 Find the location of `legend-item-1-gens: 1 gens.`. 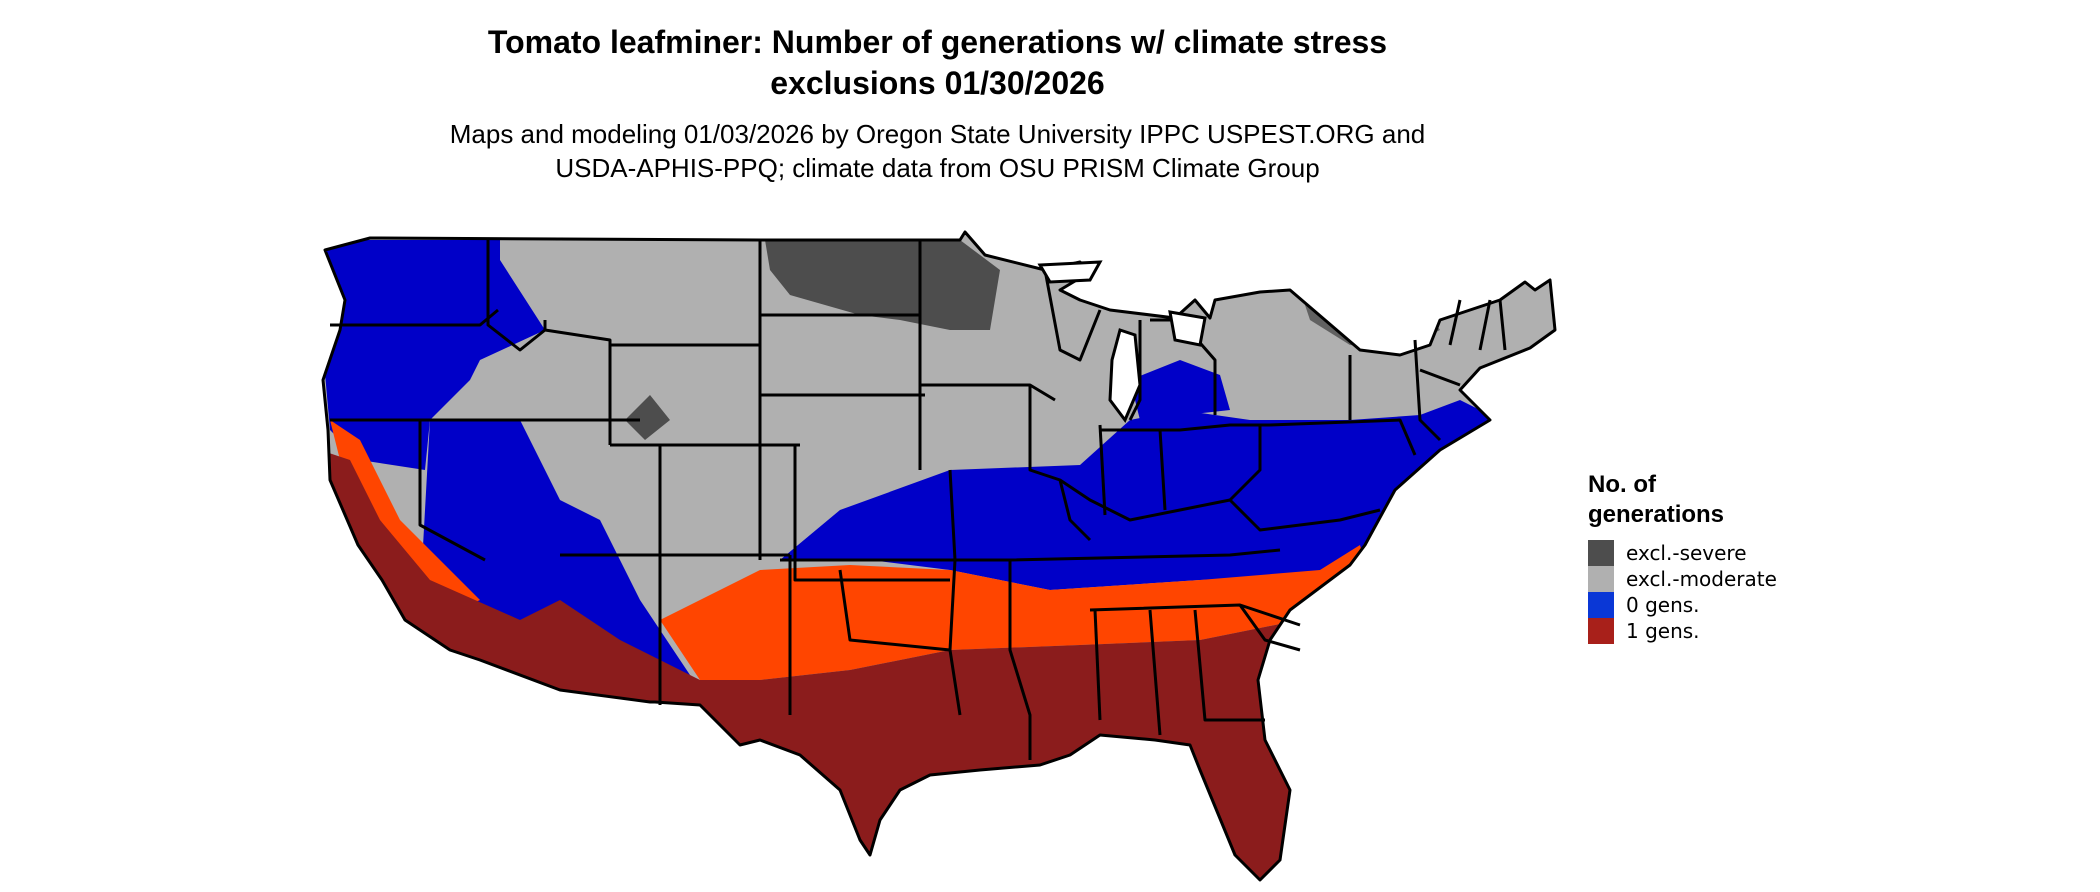

legend-item-1-gens: 1 gens. is located at coordinates (1682, 631).